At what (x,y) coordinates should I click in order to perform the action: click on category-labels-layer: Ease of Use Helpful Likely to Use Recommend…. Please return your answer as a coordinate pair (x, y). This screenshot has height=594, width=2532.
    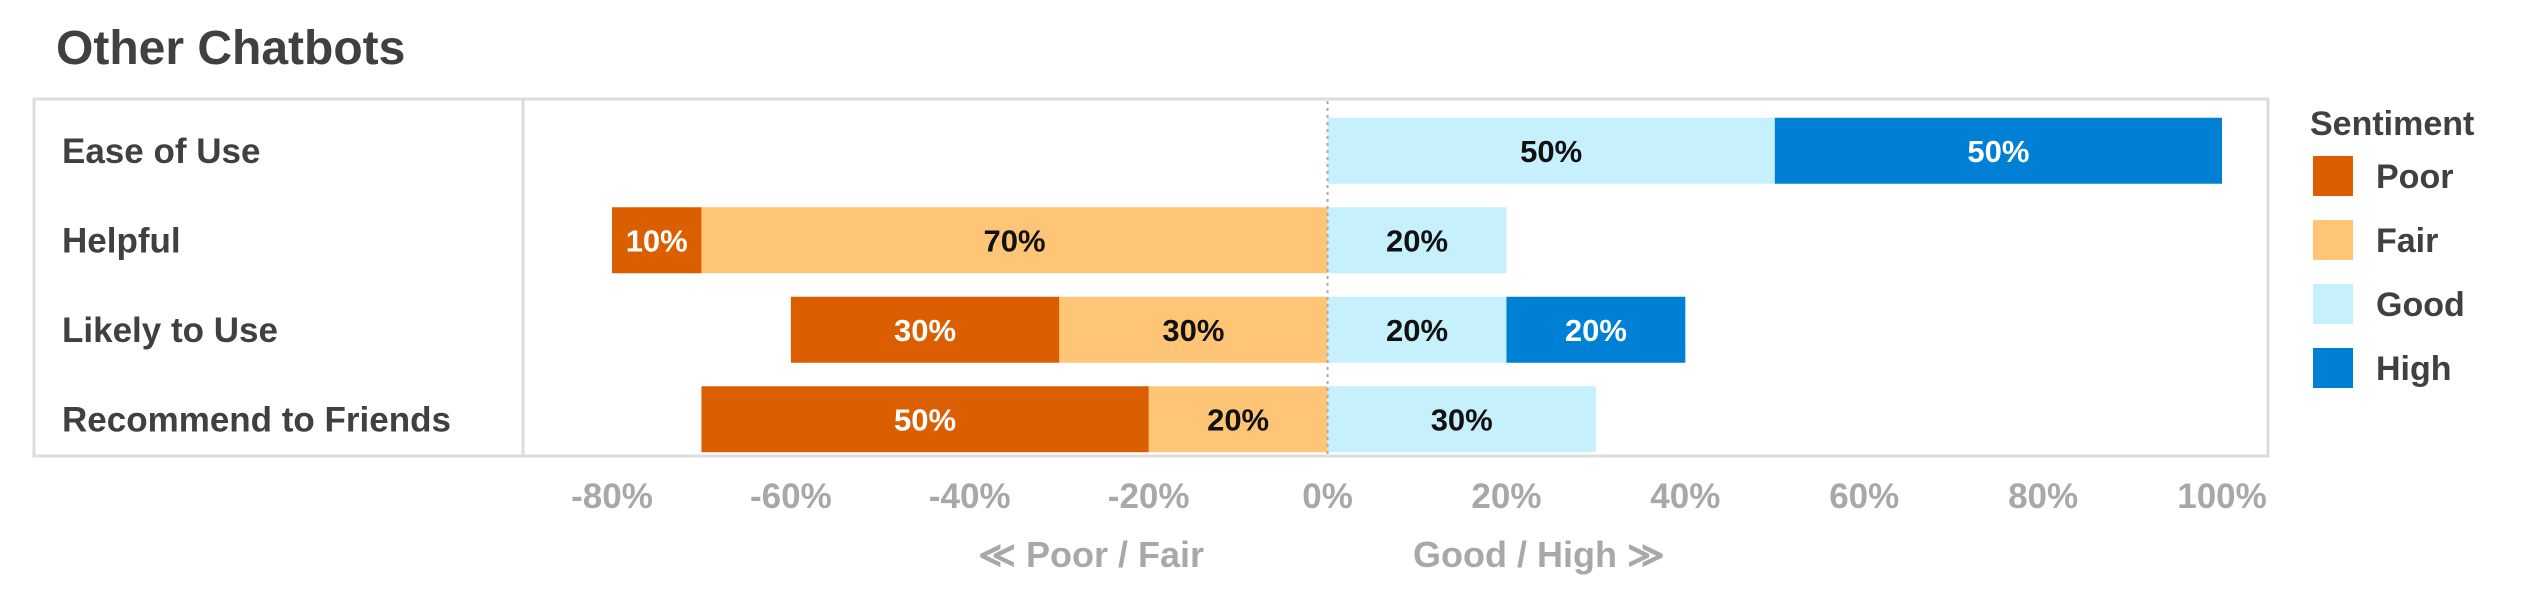
    Looking at the image, I should click on (256, 286).